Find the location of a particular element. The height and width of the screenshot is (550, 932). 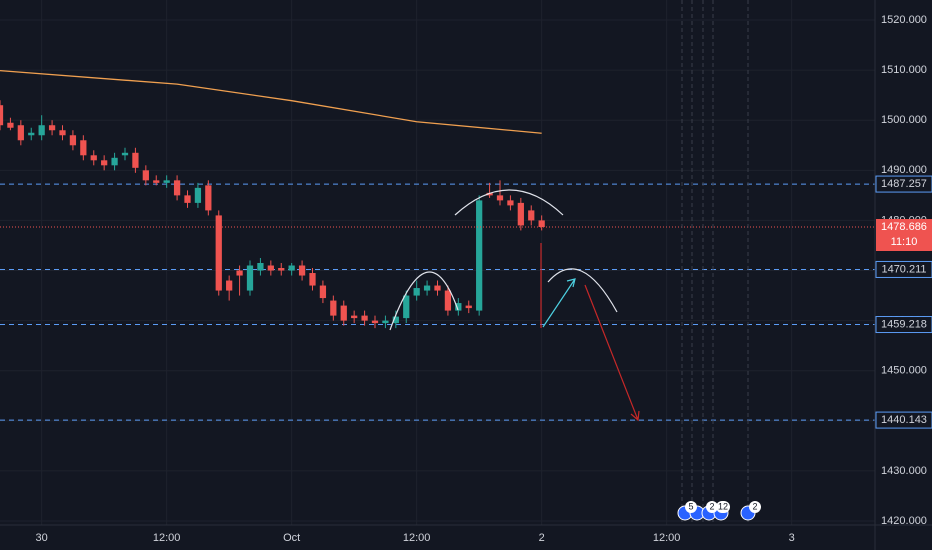

head-arc is located at coordinates (509, 202).